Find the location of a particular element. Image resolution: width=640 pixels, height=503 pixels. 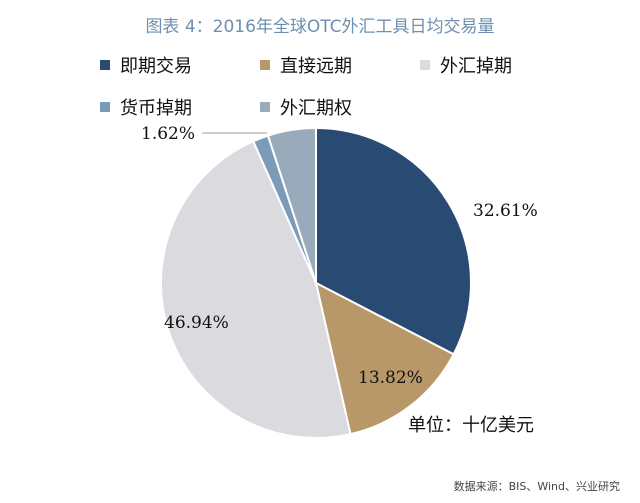

legend-item-outright-forward: 直接远期 is located at coordinates (340, 65).